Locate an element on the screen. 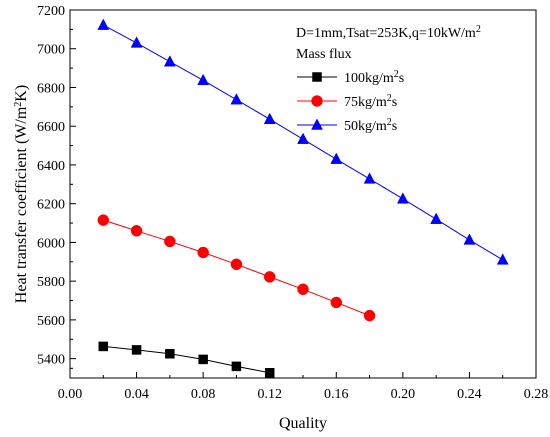 This screenshot has height=437, width=550. chart-annotation: D=1mm,Tsat=253K,q=10kW/m2 is located at coordinates (388, 33).